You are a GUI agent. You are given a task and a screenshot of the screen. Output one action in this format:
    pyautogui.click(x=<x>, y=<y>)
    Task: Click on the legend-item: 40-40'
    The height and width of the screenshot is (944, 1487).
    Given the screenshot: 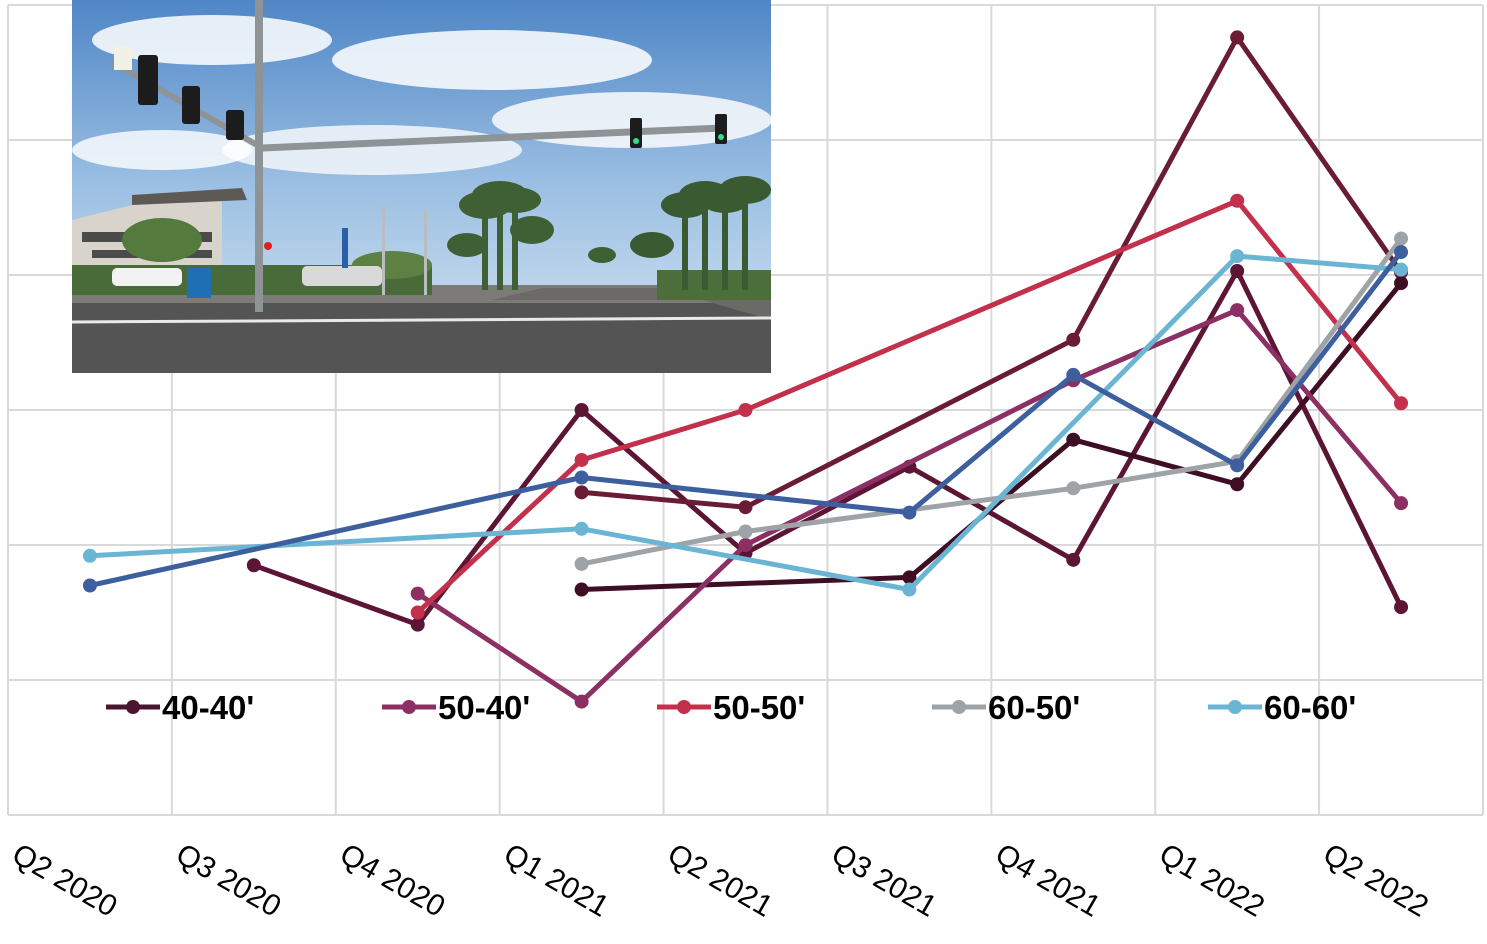 What is the action you would take?
    pyautogui.click(x=180, y=707)
    